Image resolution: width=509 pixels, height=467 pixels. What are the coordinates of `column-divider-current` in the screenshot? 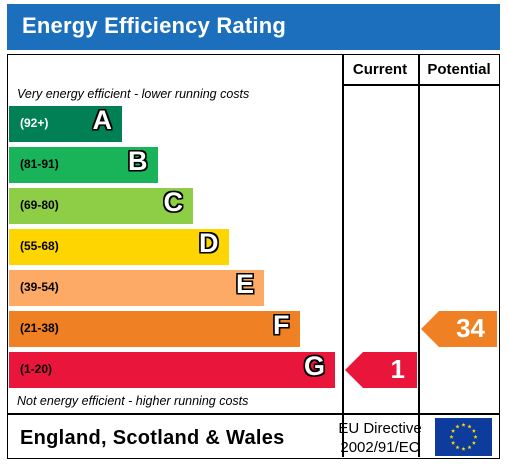 It's located at (343, 256).